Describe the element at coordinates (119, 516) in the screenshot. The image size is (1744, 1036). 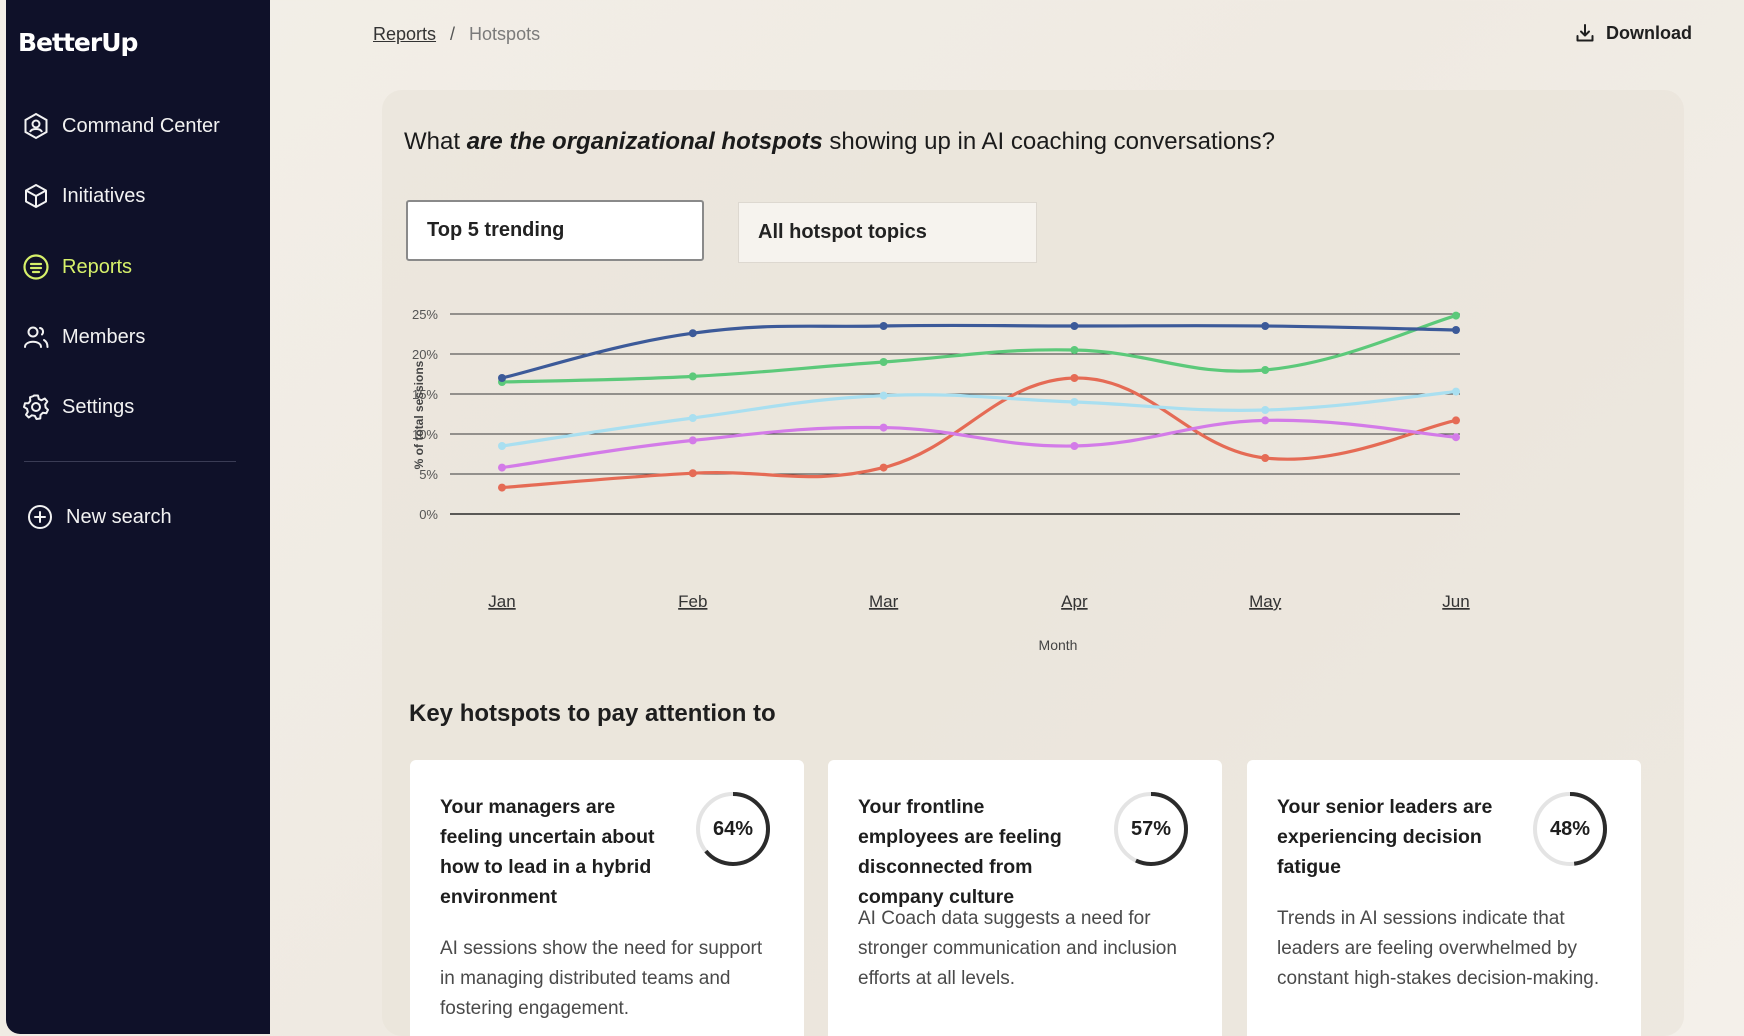
I see `new-search-label: New search` at that location.